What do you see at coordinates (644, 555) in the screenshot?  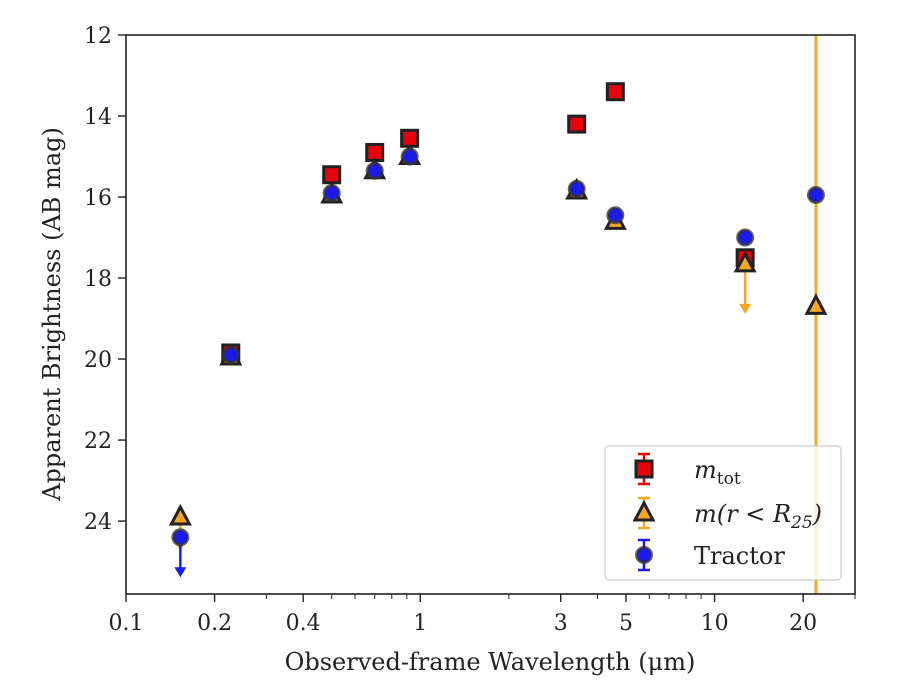 I see `legend-marker-tractor` at bounding box center [644, 555].